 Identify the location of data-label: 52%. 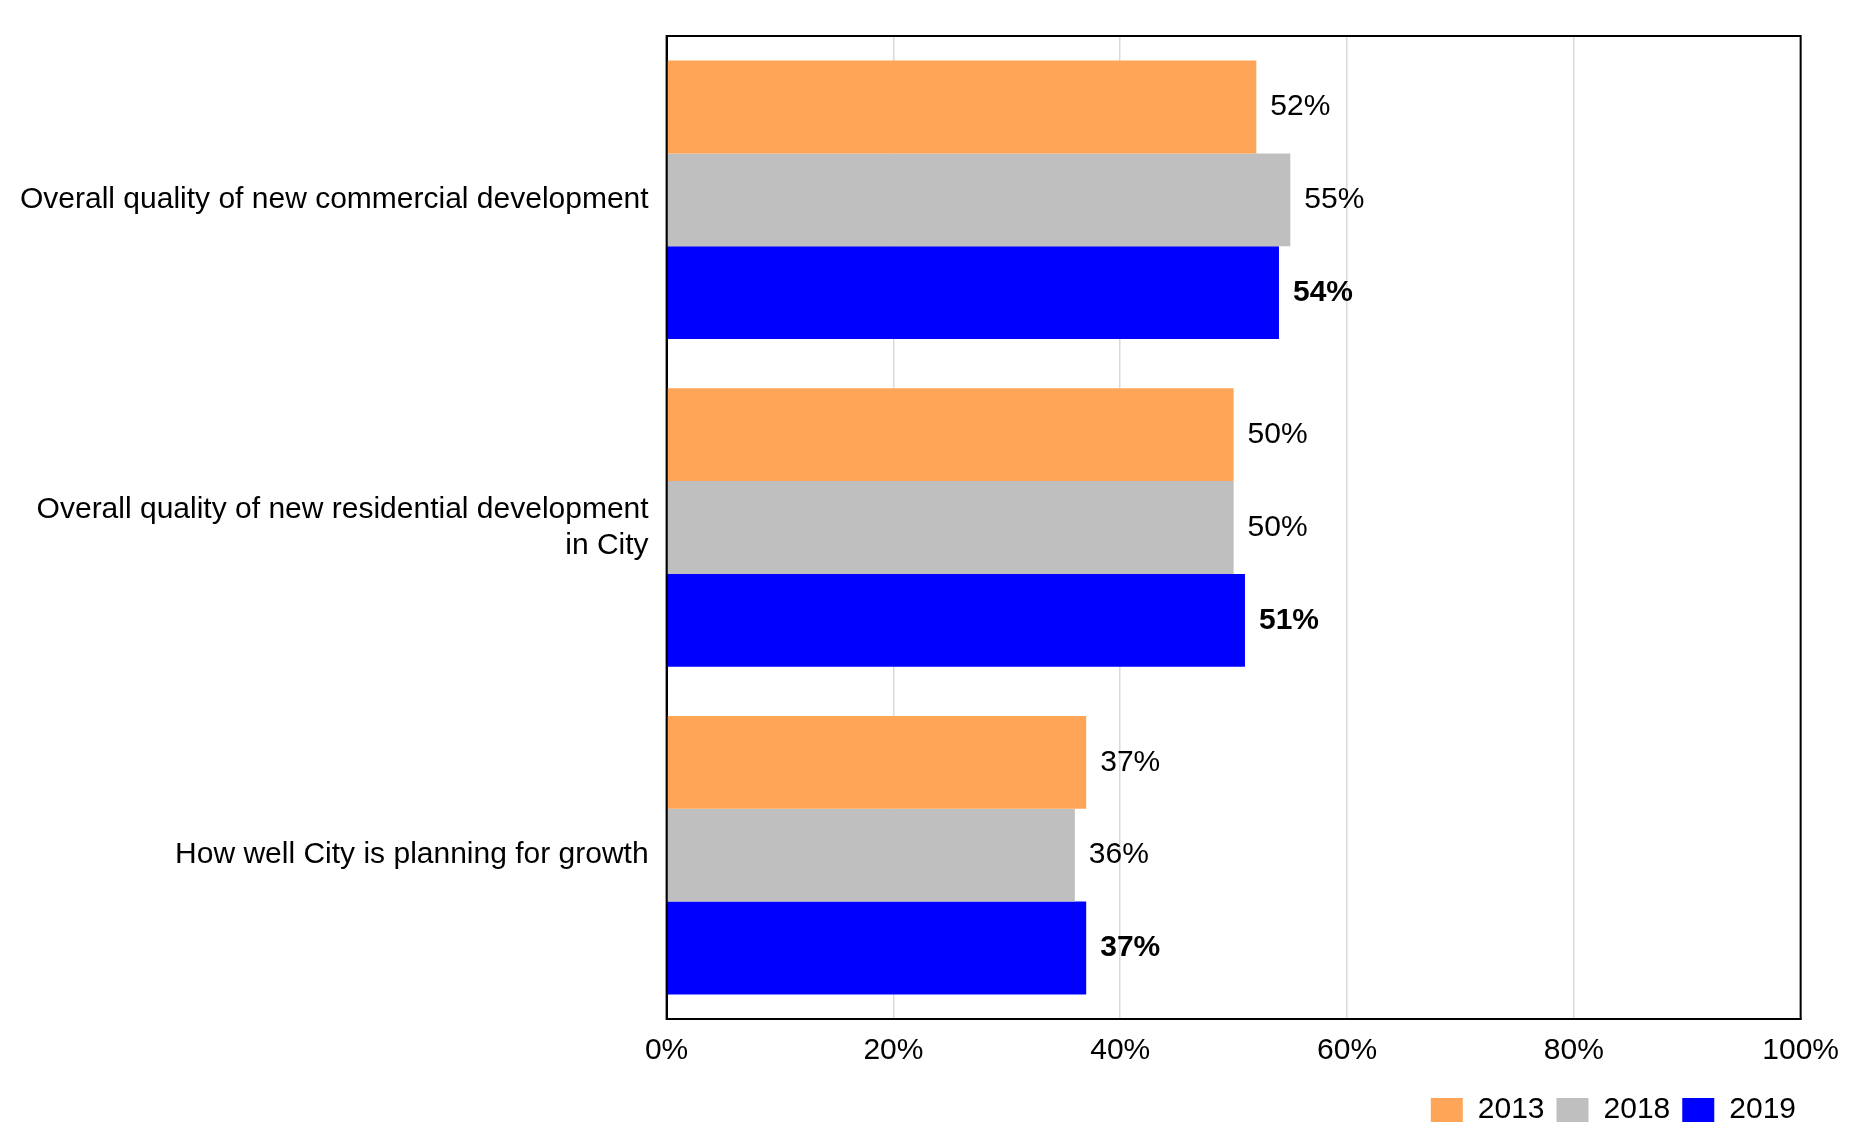
(1300, 105).